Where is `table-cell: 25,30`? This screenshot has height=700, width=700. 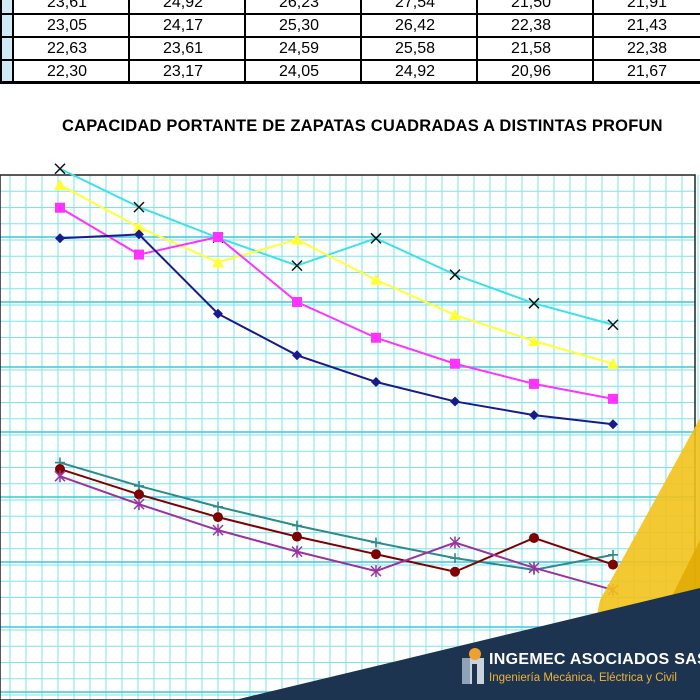
table-cell: 25,30 is located at coordinates (303, 25).